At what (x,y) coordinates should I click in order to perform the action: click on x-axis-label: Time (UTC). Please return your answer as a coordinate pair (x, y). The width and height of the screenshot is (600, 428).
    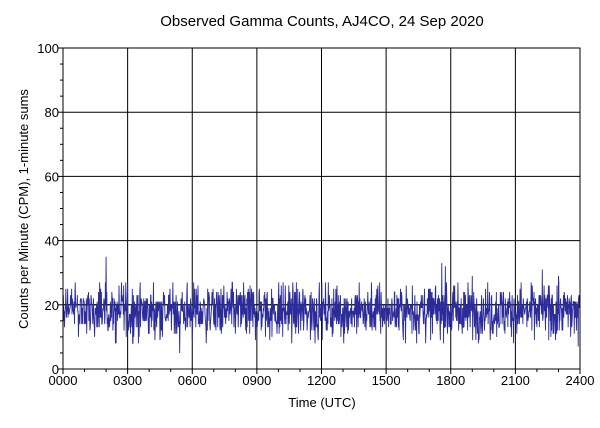
    Looking at the image, I should click on (321, 402).